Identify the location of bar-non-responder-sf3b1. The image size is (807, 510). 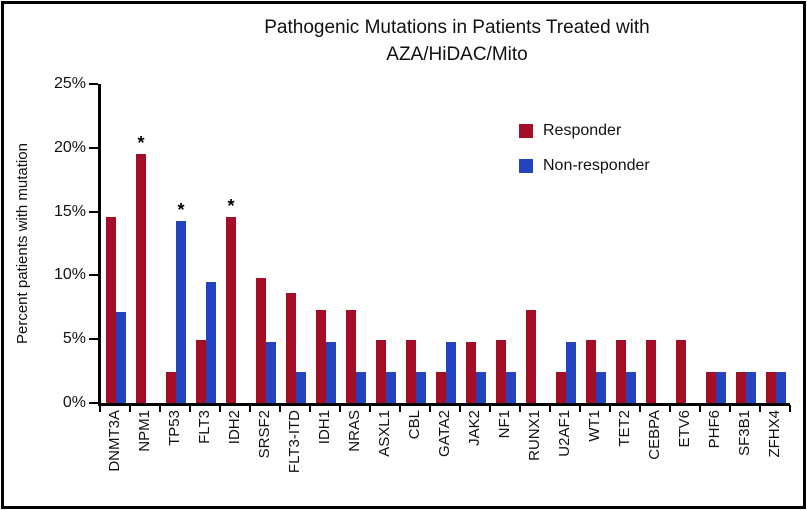
(751, 387).